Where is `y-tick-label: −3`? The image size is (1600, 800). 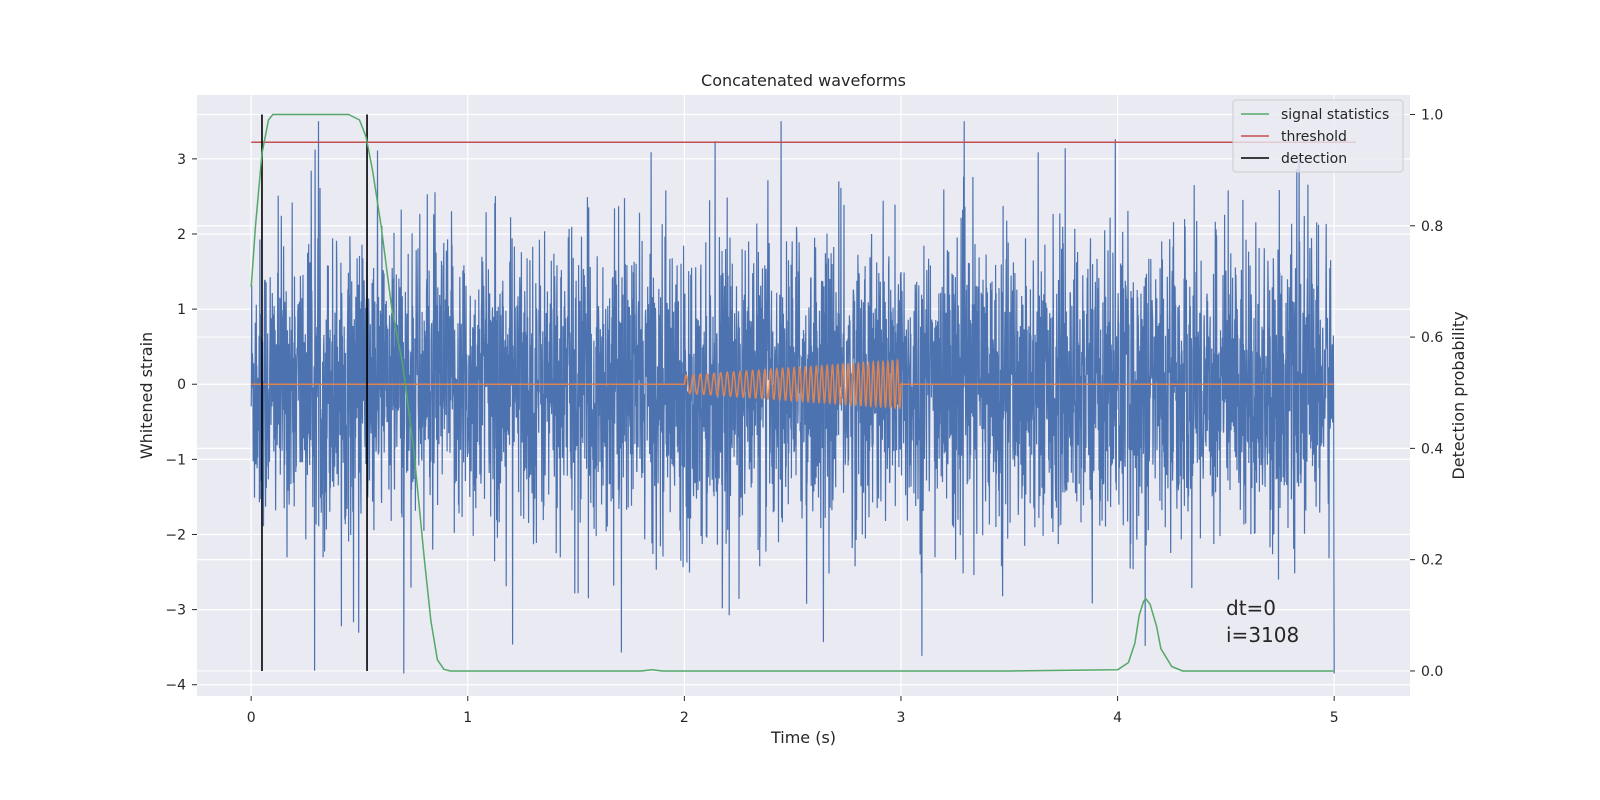
y-tick-label: −3 is located at coordinates (175, 611).